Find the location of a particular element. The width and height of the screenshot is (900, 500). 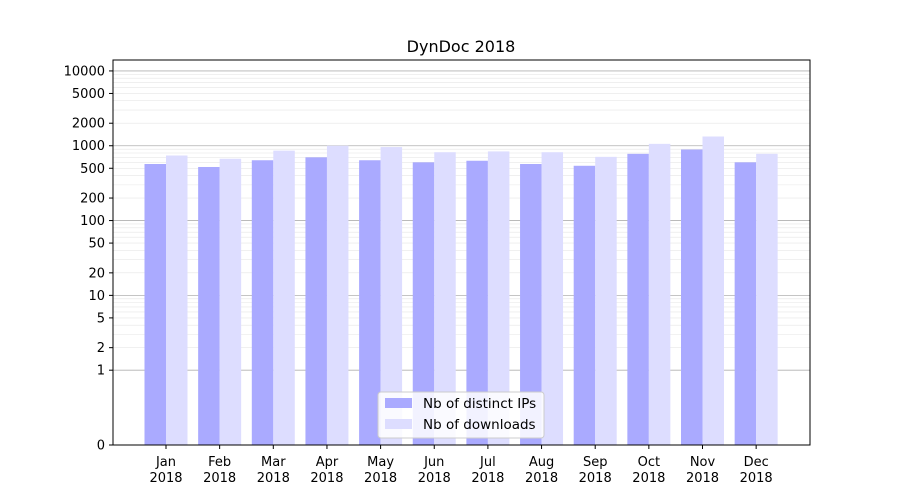

bar-distinct-ips-jun is located at coordinates (423, 303).